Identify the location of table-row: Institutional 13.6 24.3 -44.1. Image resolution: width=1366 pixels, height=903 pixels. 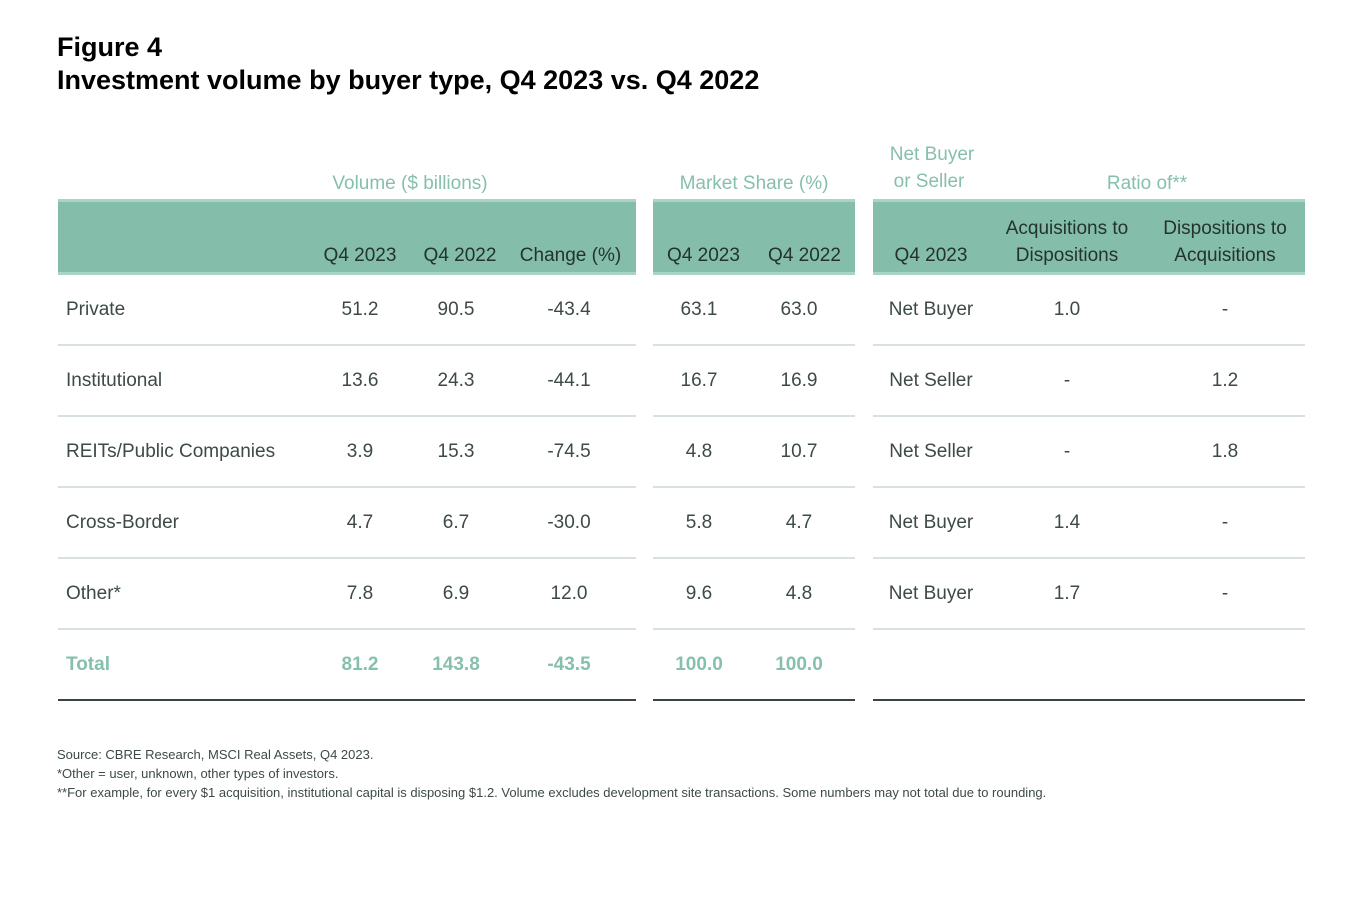
(347, 381).